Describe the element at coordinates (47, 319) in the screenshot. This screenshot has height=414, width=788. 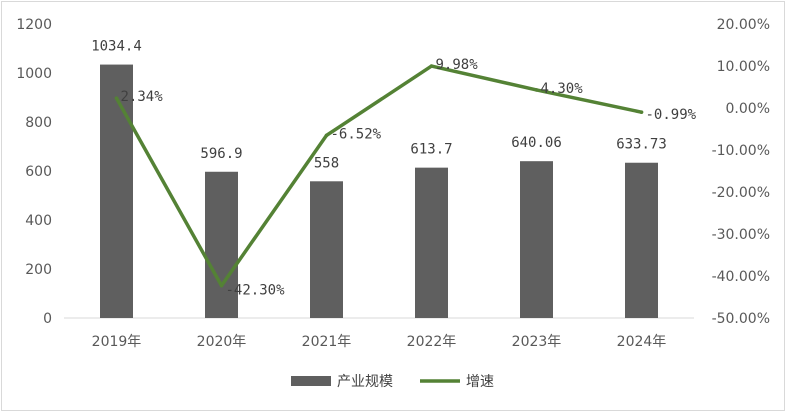
I see `y-left-tick-label: 0` at that location.